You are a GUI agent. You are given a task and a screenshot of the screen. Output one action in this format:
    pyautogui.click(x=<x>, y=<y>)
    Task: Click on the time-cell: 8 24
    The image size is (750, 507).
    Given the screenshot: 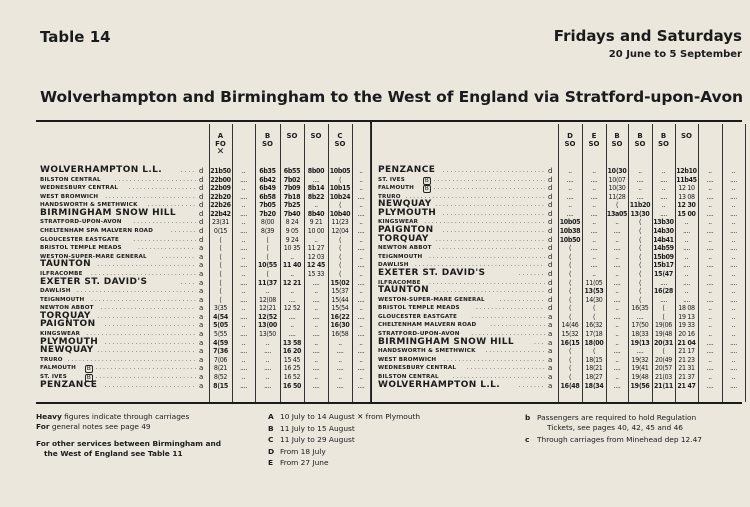 What is the action you would take?
    pyautogui.click(x=292, y=222)
    